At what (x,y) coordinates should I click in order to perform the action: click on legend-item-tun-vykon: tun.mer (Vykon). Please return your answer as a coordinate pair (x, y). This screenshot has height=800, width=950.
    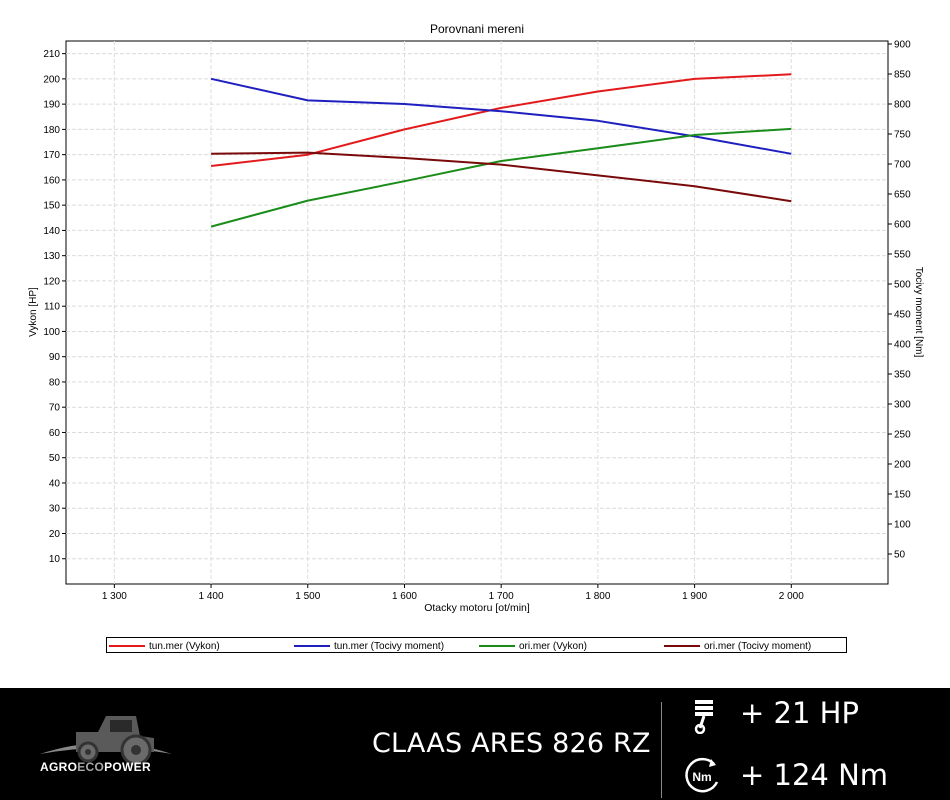
    Looking at the image, I should click on (164, 646).